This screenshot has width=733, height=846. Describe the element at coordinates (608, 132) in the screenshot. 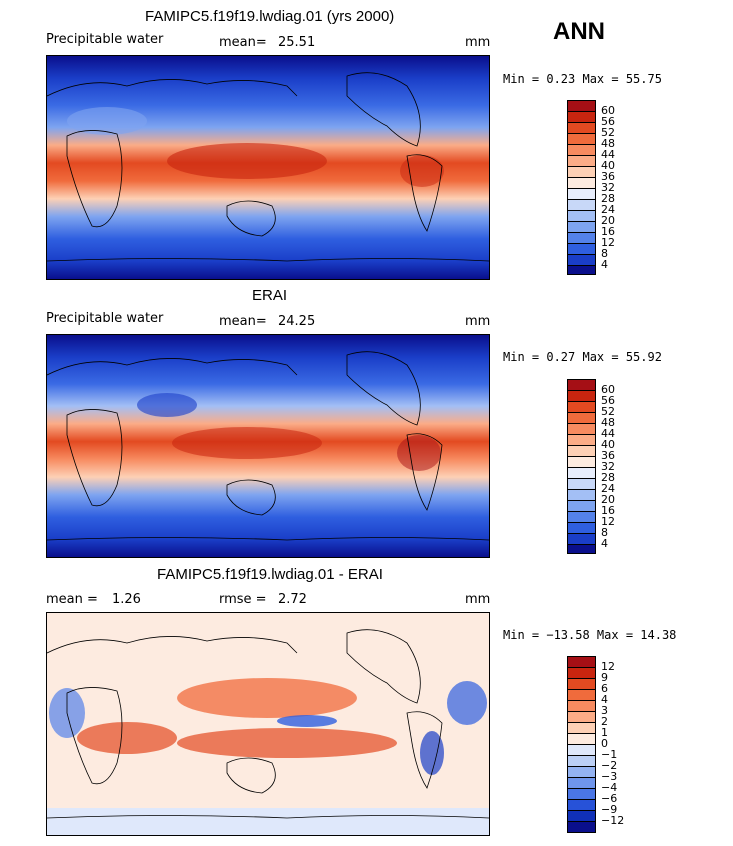

I see `panel1-cb-tick: 52` at that location.